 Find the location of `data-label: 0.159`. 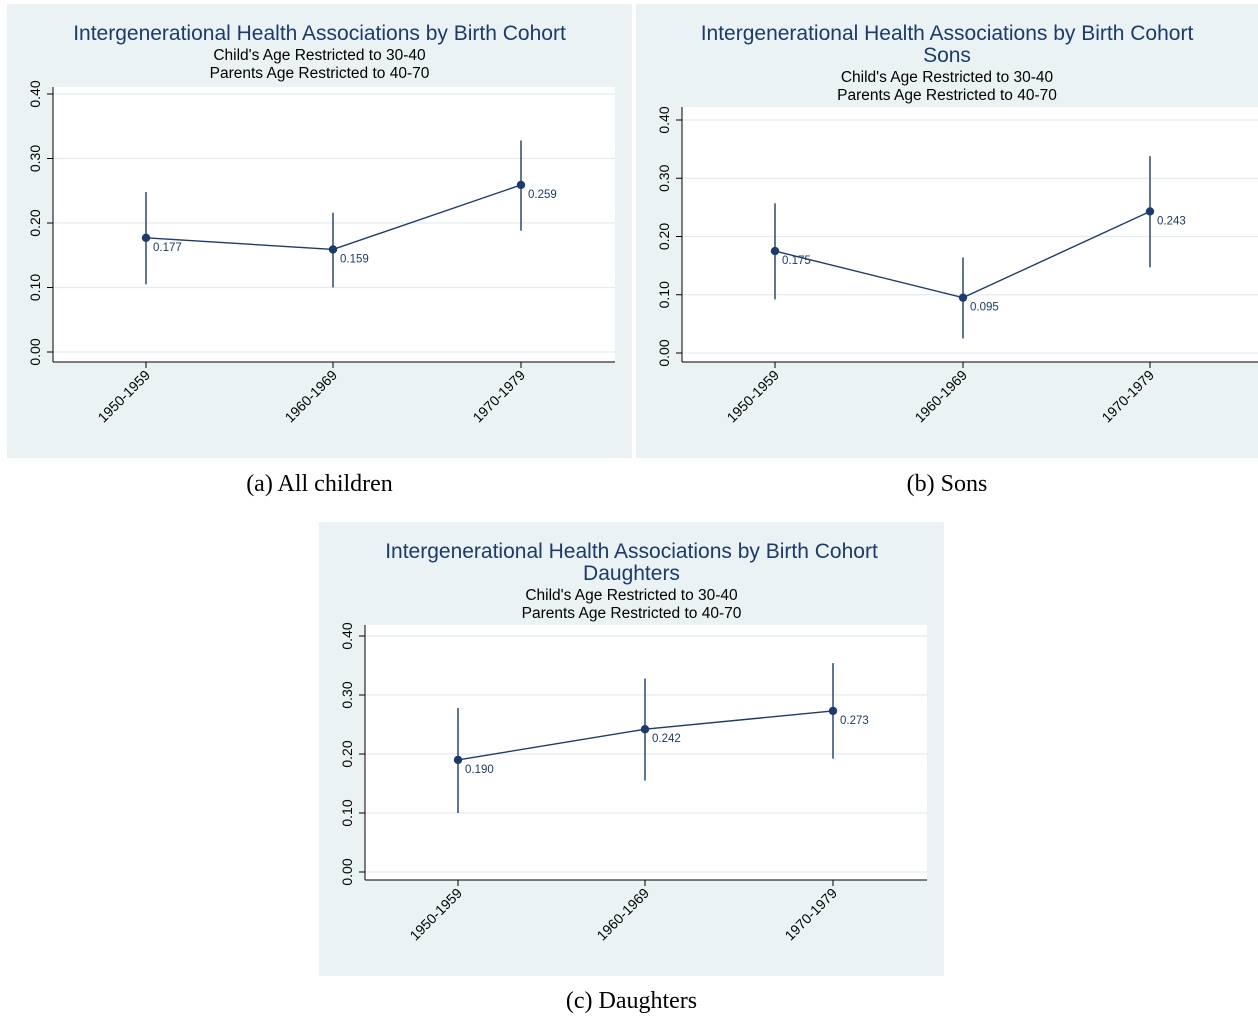

data-label: 0.159 is located at coordinates (354, 259).